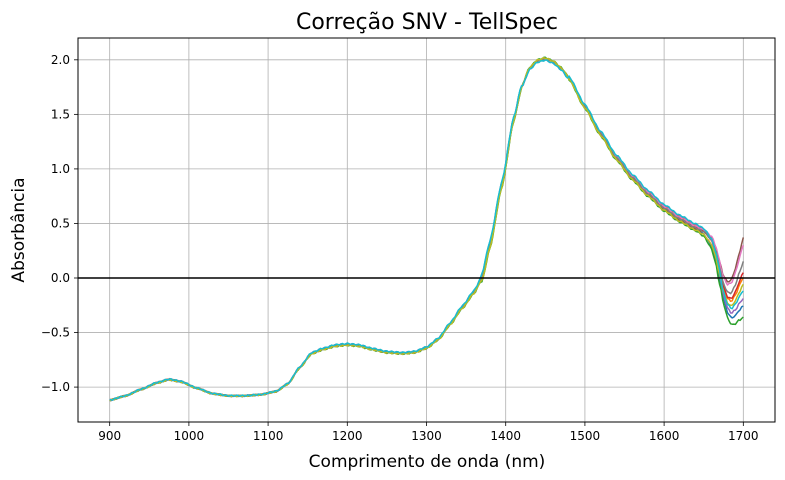  Describe the element at coordinates (55, 333) in the screenshot. I see `y-tick-label: −0.5` at that location.